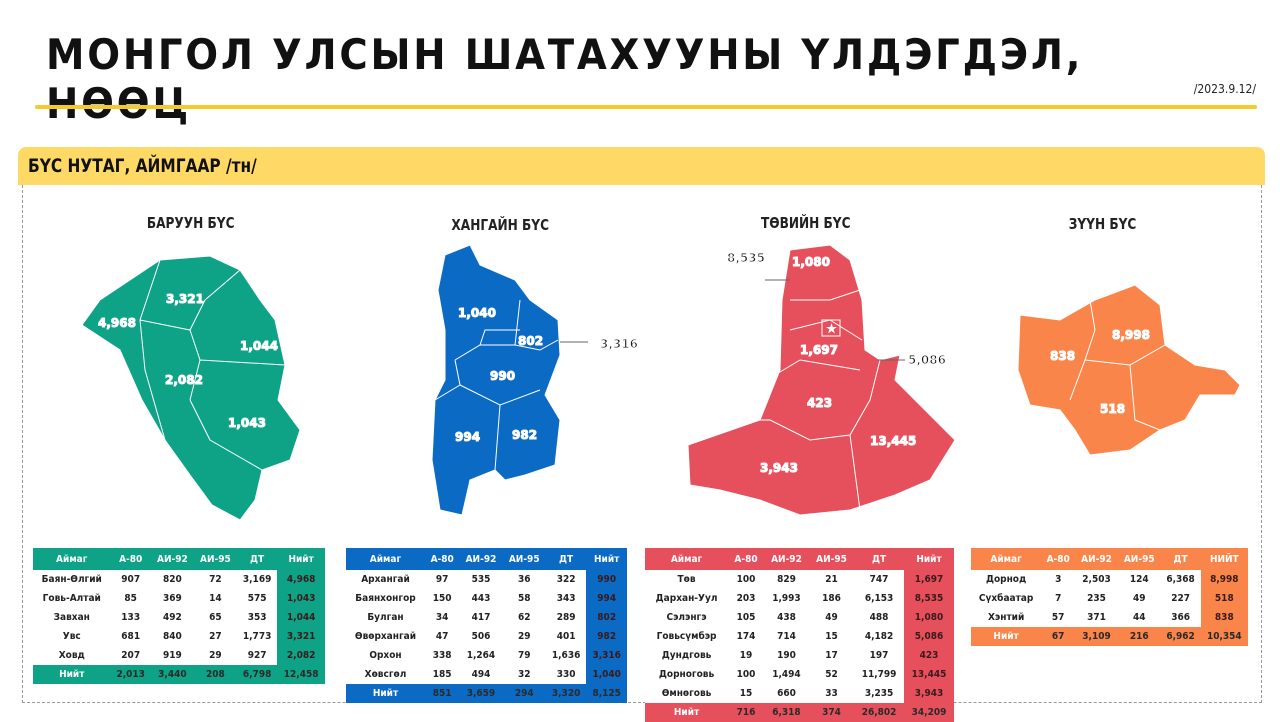 This screenshot has width=1280, height=722. What do you see at coordinates (566, 655) in the screenshot?
I see `table-cell: 1,636` at bounding box center [566, 655].